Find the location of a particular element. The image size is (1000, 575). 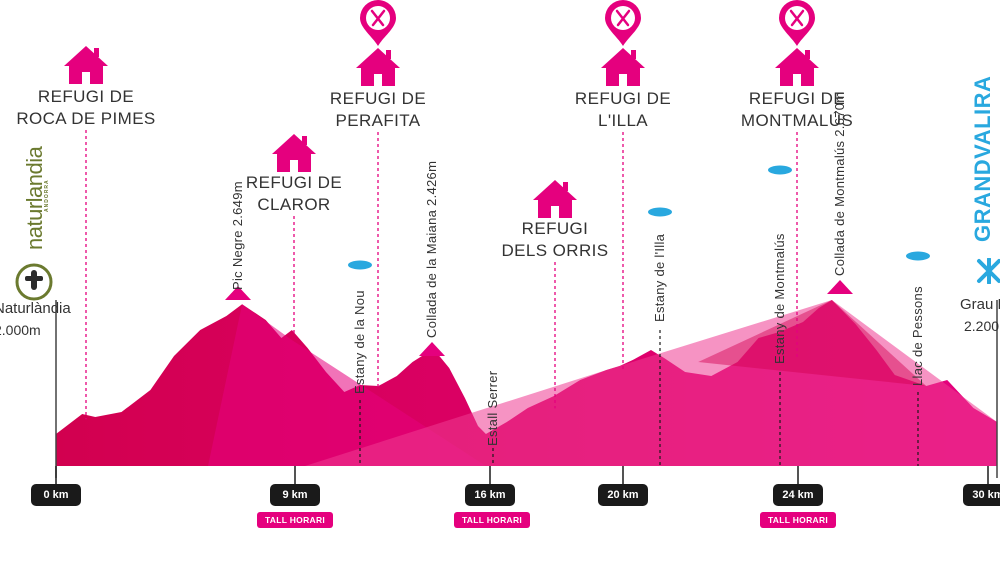

lake-label: Estany de la Nou is located at coordinates (359, 342).